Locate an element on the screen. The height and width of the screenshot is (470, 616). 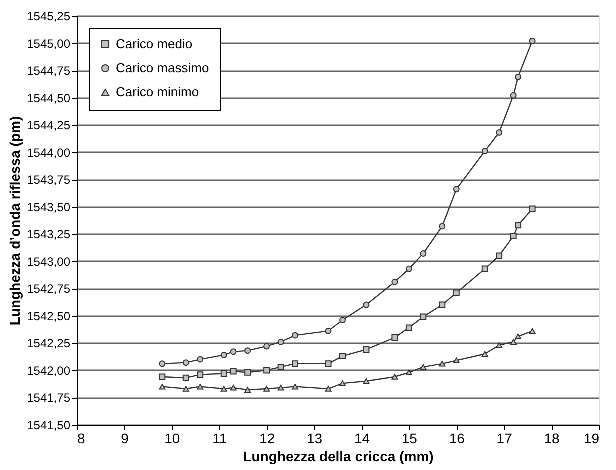
y-tick-label: 1541,50 is located at coordinates (49, 425).